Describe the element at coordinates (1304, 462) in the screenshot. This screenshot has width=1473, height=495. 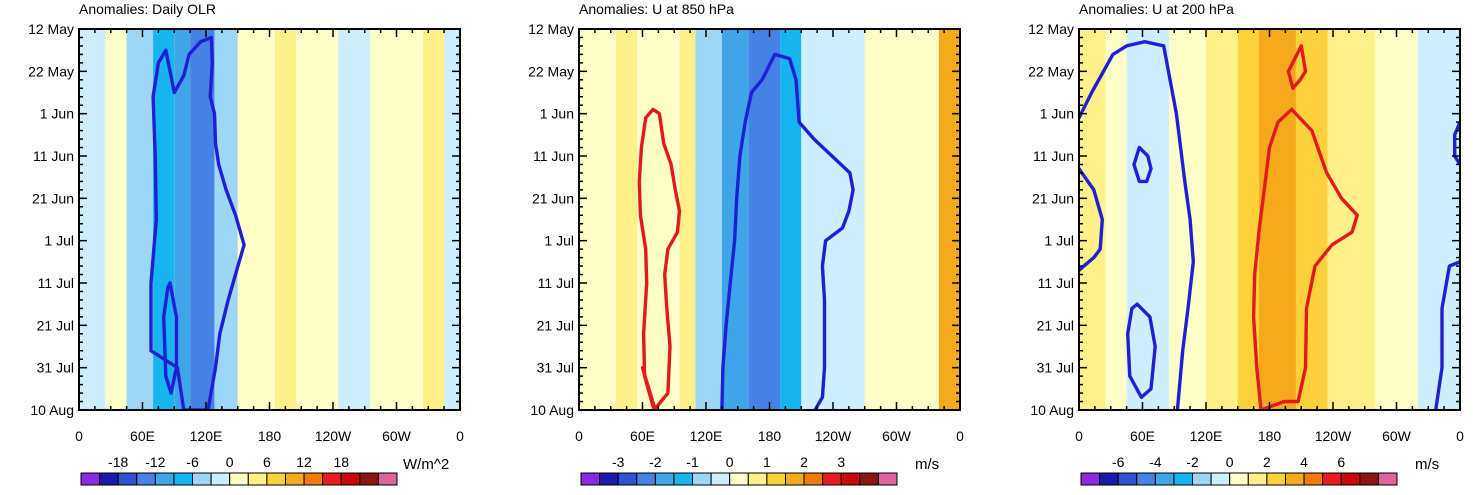
I see `colorbar-tick-label: 4` at that location.